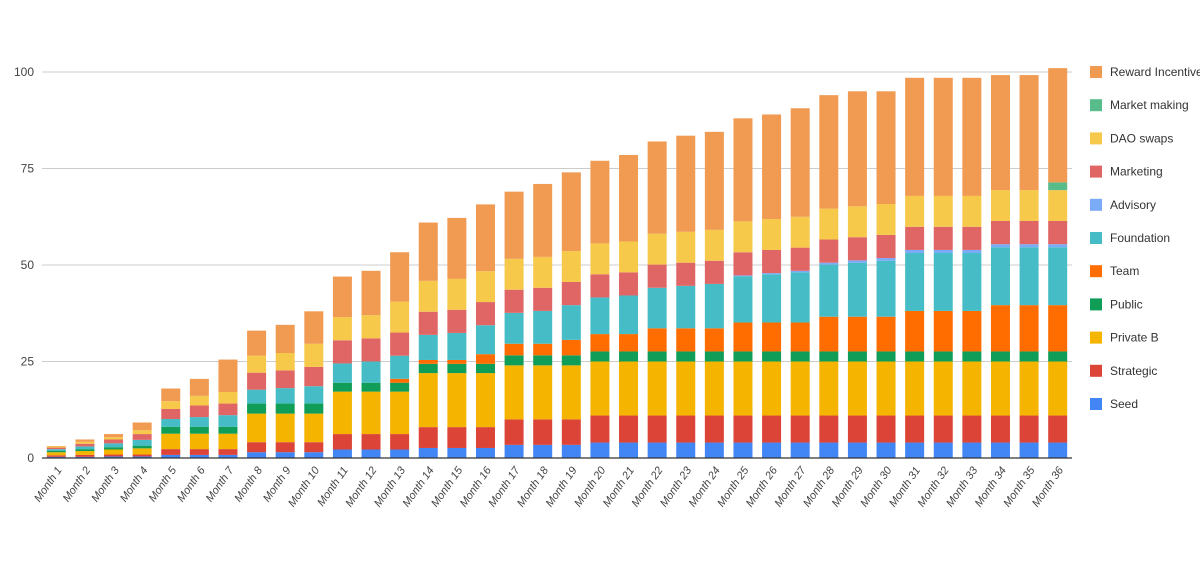 This screenshot has width=1200, height=569. What do you see at coordinates (30, 458) in the screenshot?
I see `y-tick-label: 0` at bounding box center [30, 458].